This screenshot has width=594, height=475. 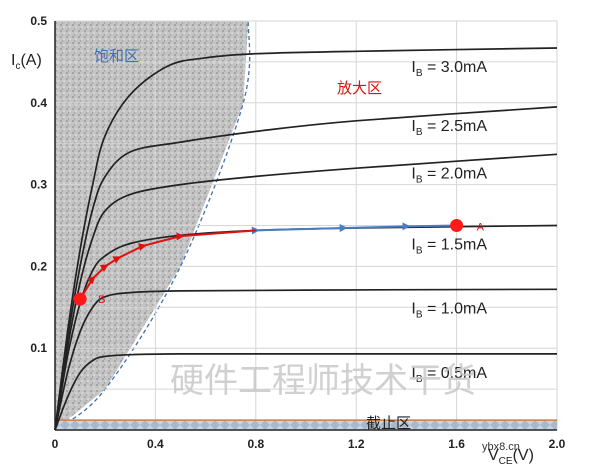 What do you see at coordinates (26, 62) in the screenshot?
I see `y-axis-label: Ic(A)` at bounding box center [26, 62].